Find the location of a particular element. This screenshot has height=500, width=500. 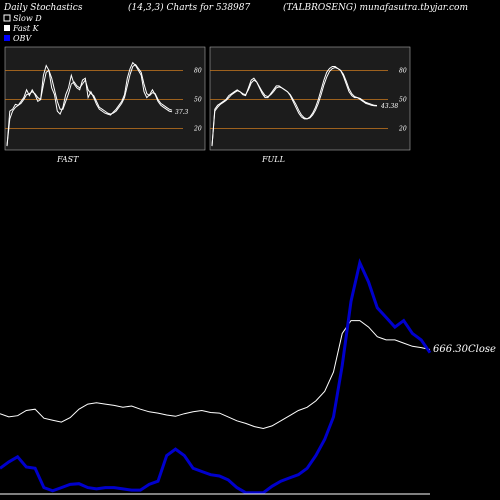

full-tick-20: 20 is located at coordinates (402, 129).